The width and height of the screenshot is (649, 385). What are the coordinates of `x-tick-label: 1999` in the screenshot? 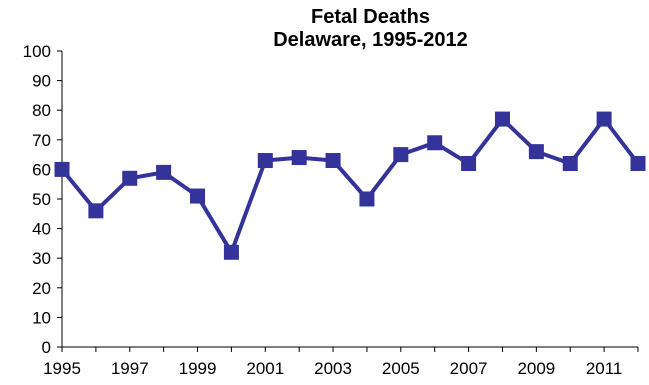 It's located at (198, 368).